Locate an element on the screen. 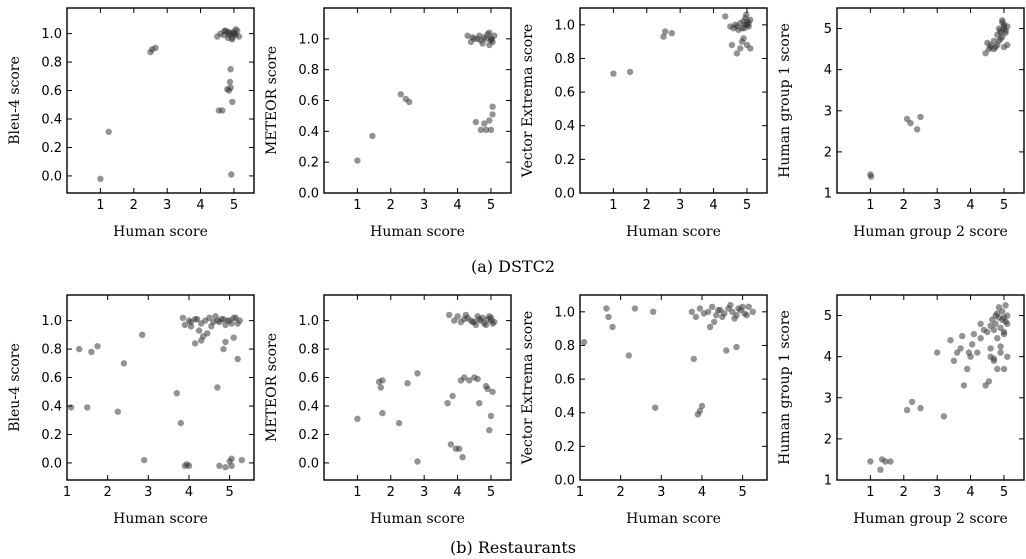  caption-restaurants: (b) Restaurants is located at coordinates (513, 547).